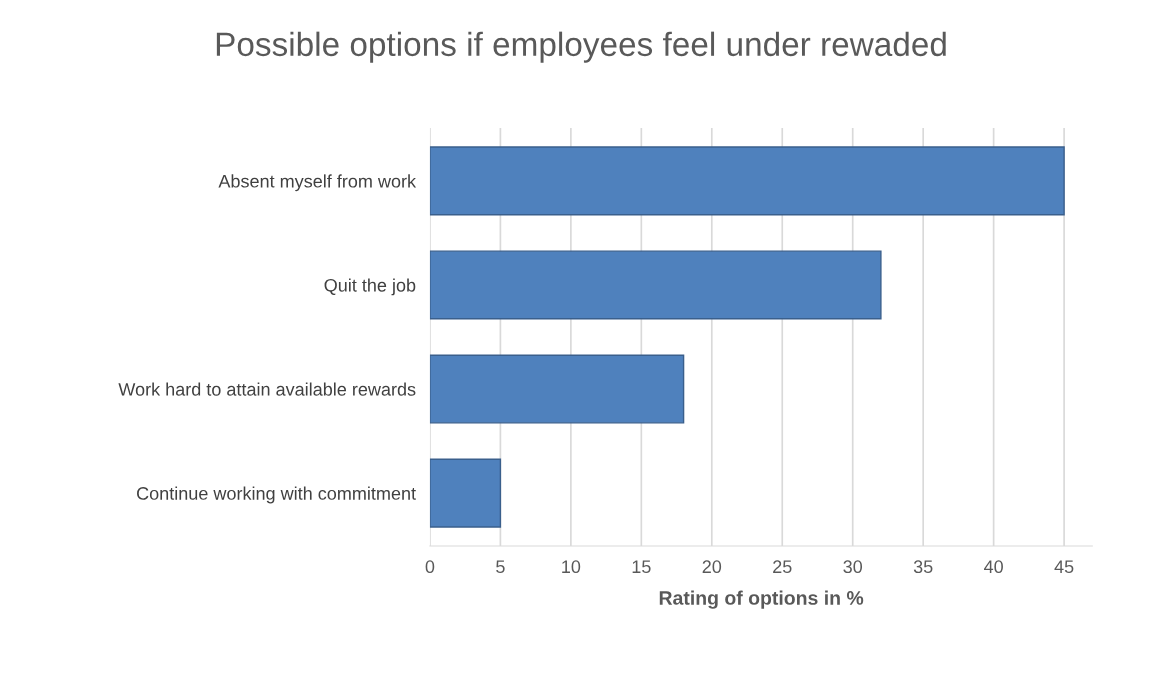 The height and width of the screenshot is (674, 1162). I want to click on y-tick-label: Absent myself from work, so click(317, 183).